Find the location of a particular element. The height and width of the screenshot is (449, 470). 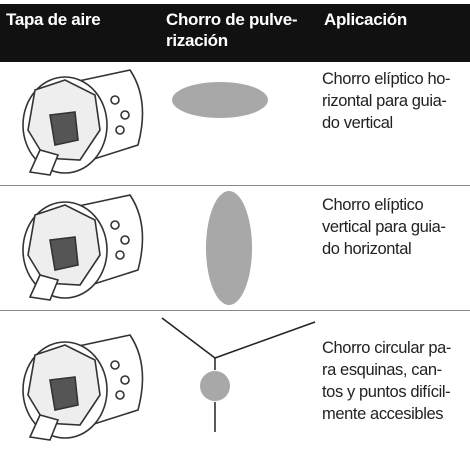

text-line: mente accesibles is located at coordinates (383, 414).